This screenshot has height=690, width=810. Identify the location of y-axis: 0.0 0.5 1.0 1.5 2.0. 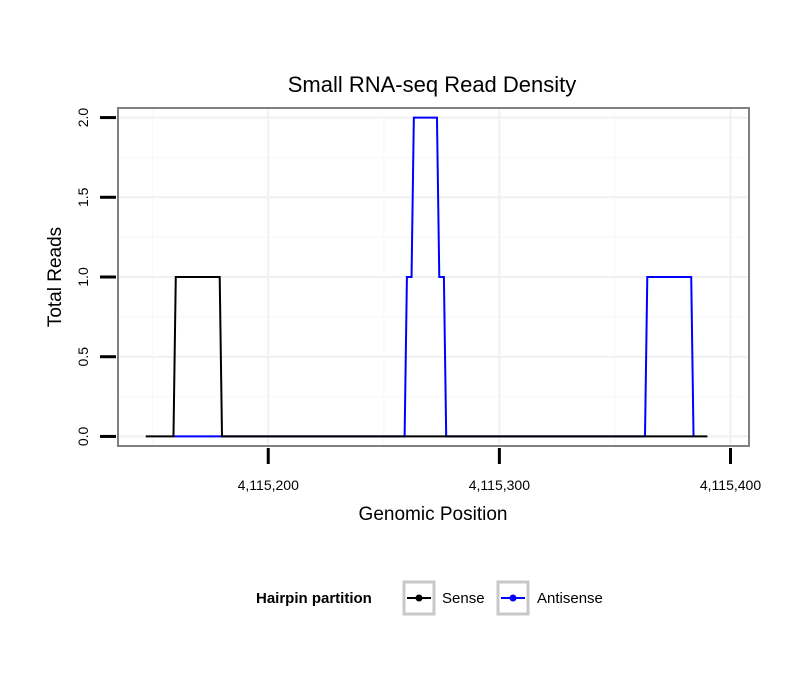
(95, 277).